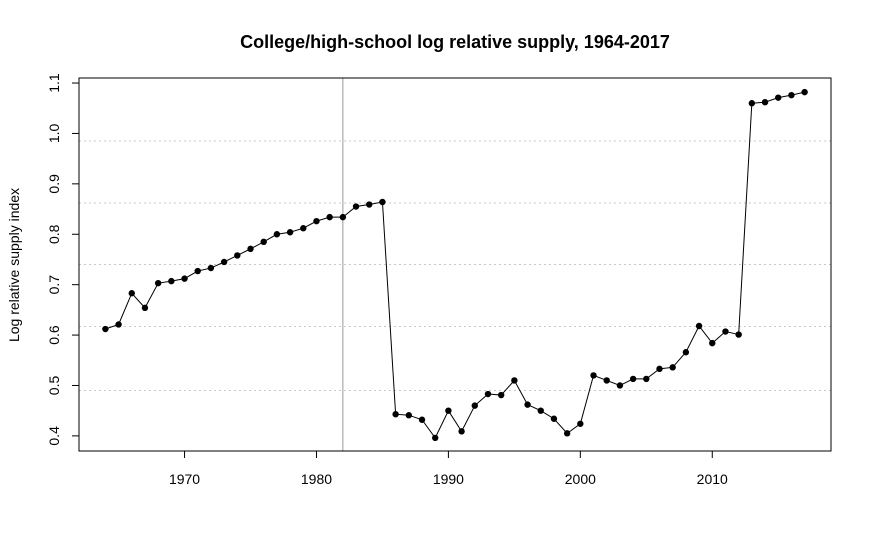 Image resolution: width=872 pixels, height=550 pixels. What do you see at coordinates (488, 394) in the screenshot?
I see `data-point-1993` at bounding box center [488, 394].